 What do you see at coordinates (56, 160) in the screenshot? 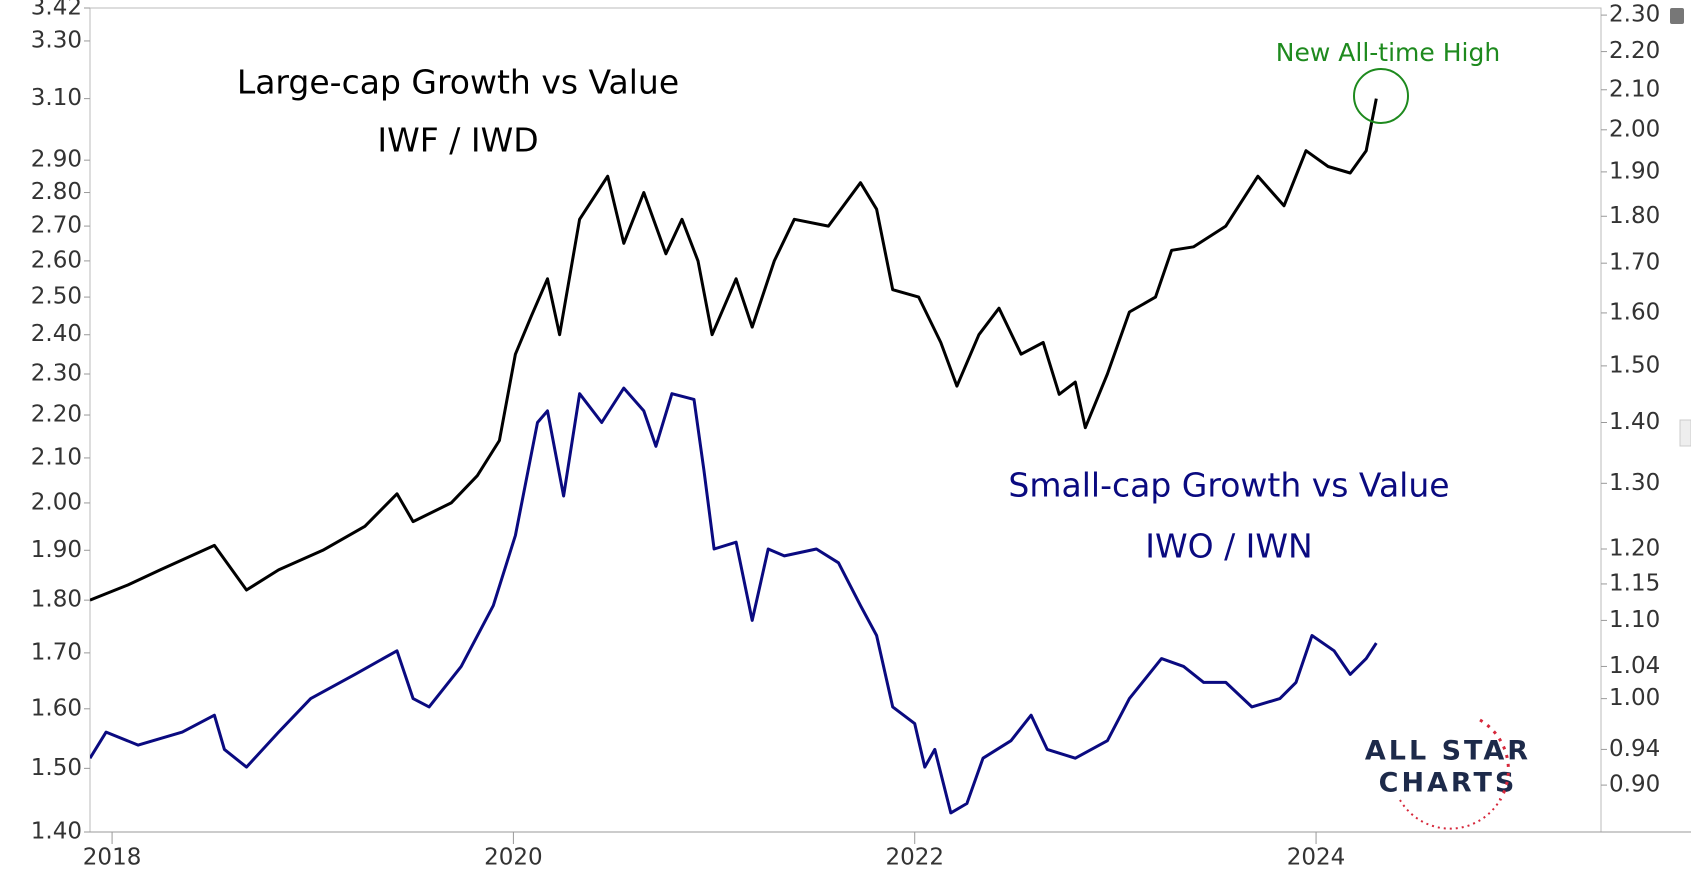
I see `y-tick-label: 2.90` at bounding box center [56, 160].